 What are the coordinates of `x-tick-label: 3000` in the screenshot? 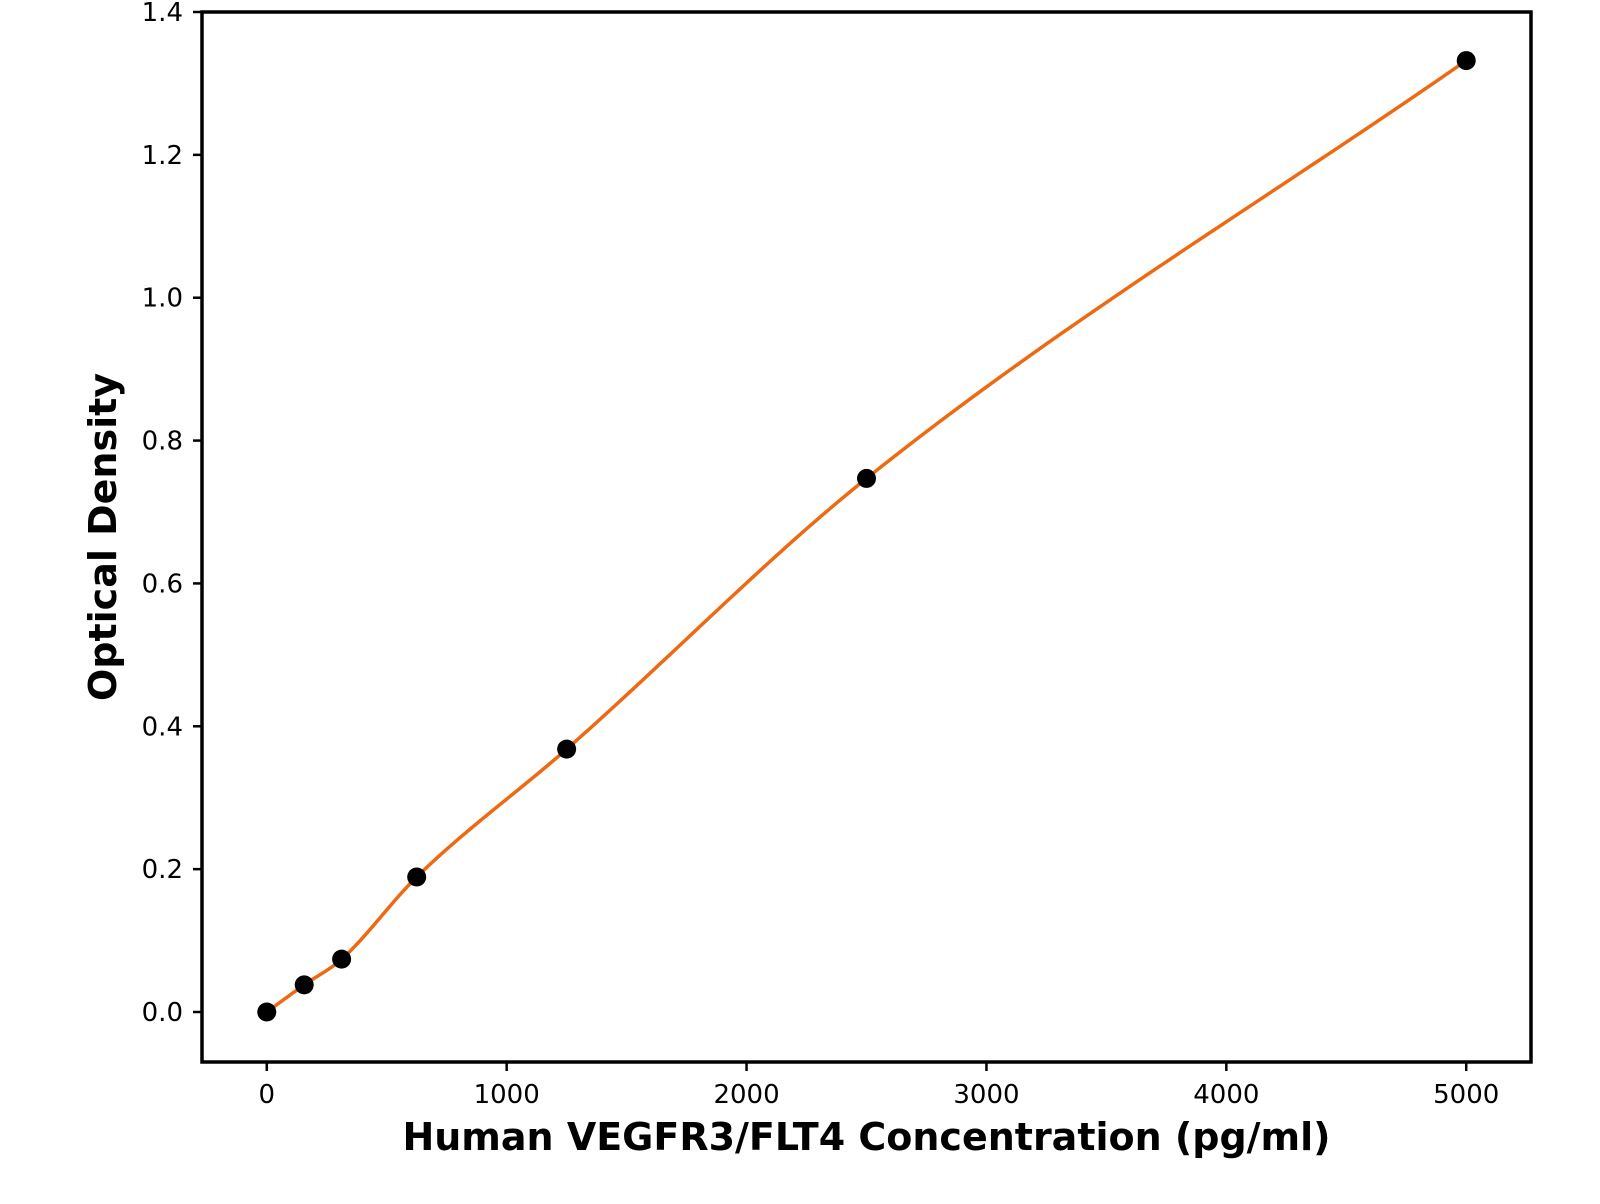 It's located at (986, 1095).